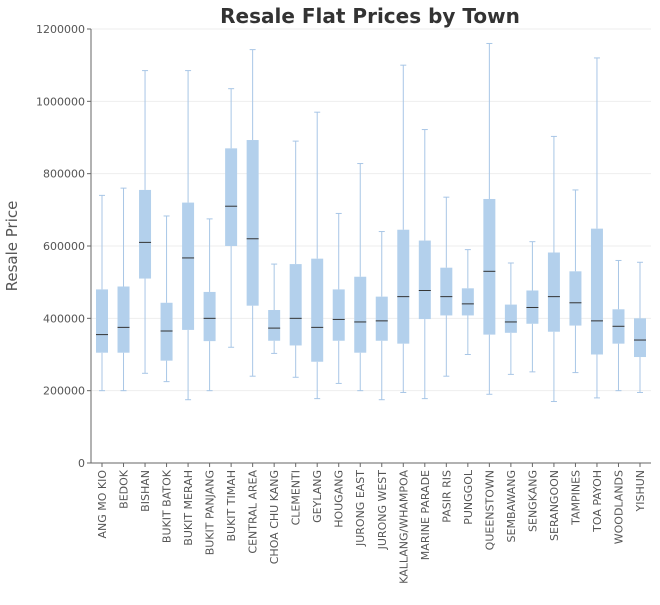 The image size is (660, 605). Describe the element at coordinates (167, 506) in the screenshot. I see `x-tick-label: BUKIT BATOK` at that location.